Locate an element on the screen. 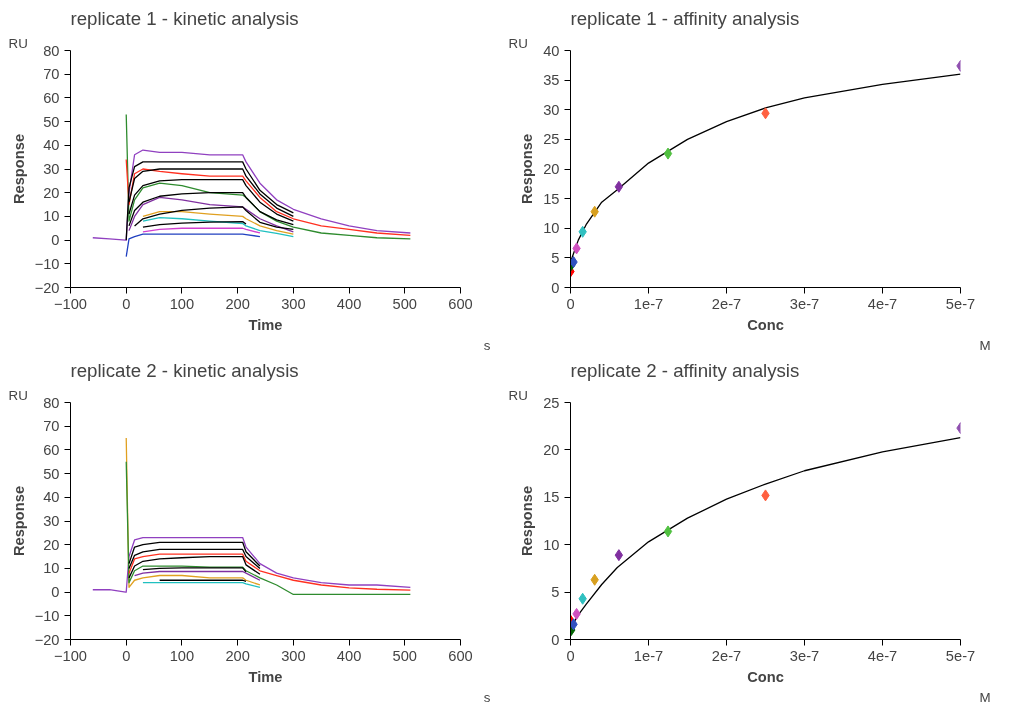 This screenshot has height=719, width=1014. chart-title: replicate 2 - affinity analysis is located at coordinates (685, 370).